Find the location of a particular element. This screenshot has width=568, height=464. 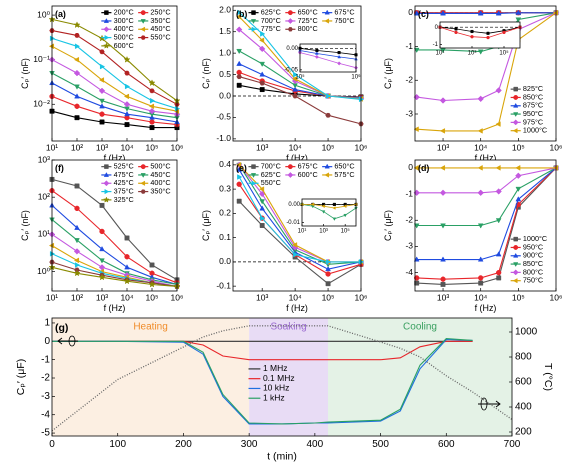

y-tick-label: -3 is located at coordinates (409, 246).